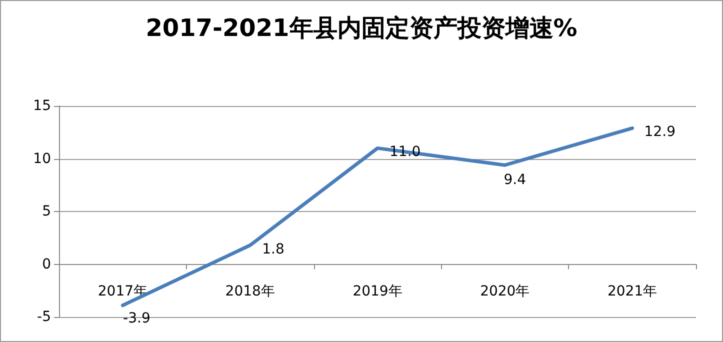 This screenshot has height=342, width=723. Describe the element at coordinates (42, 106) in the screenshot. I see `y-tick-label: 15` at that location.